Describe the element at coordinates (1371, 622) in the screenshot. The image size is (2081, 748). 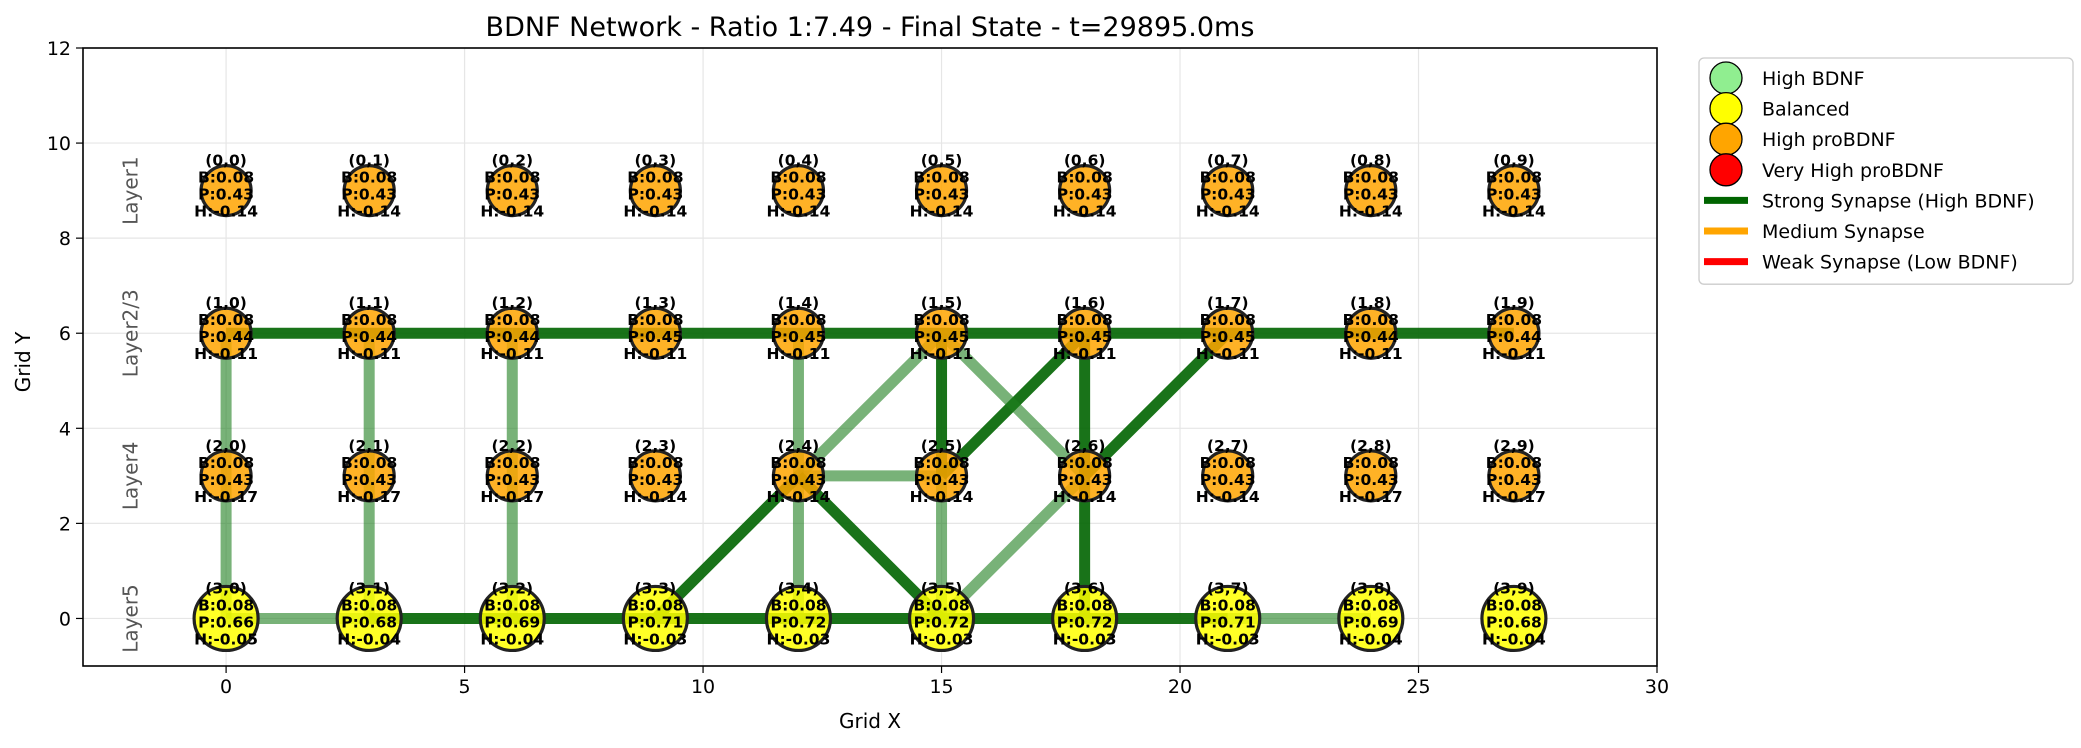
I see `neuron-probdnf-label: P:0.69` at that location.